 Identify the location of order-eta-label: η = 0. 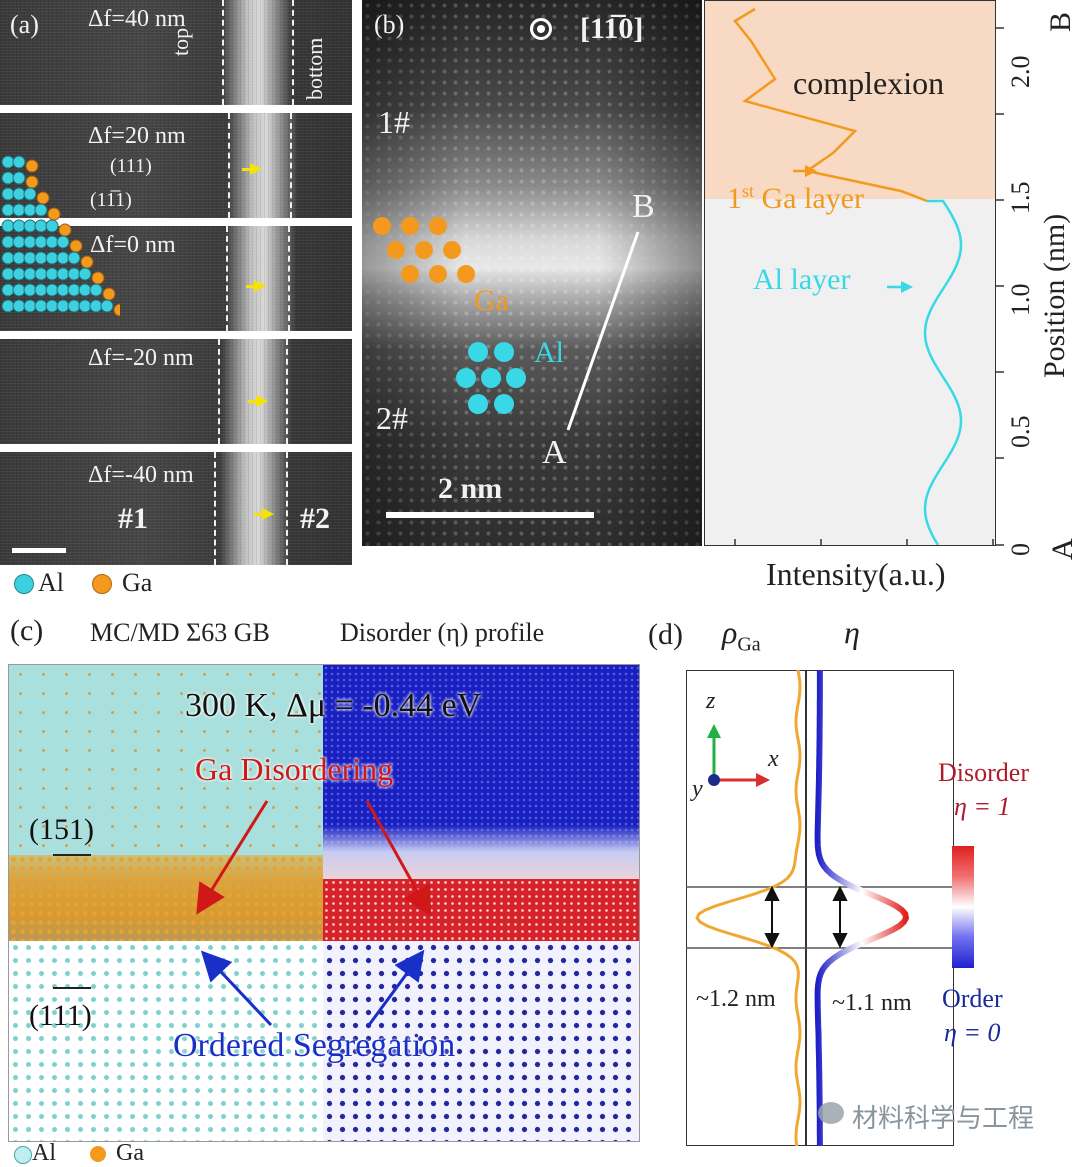
(972, 1032).